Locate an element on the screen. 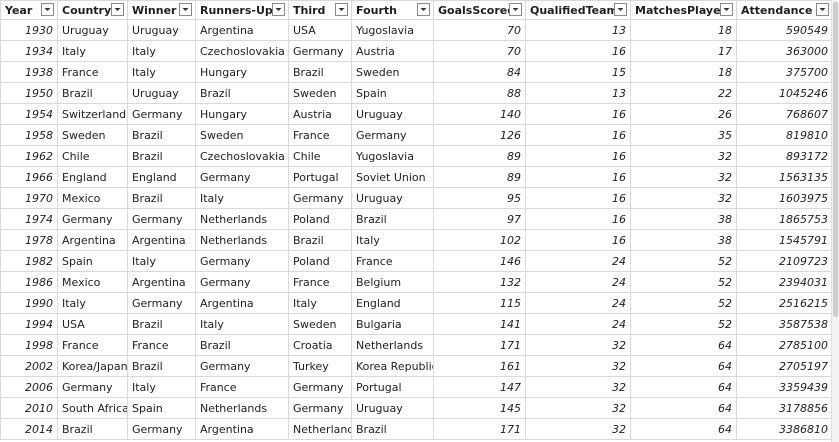 The image size is (839, 442). table-cell: Bulgaria is located at coordinates (392, 324).